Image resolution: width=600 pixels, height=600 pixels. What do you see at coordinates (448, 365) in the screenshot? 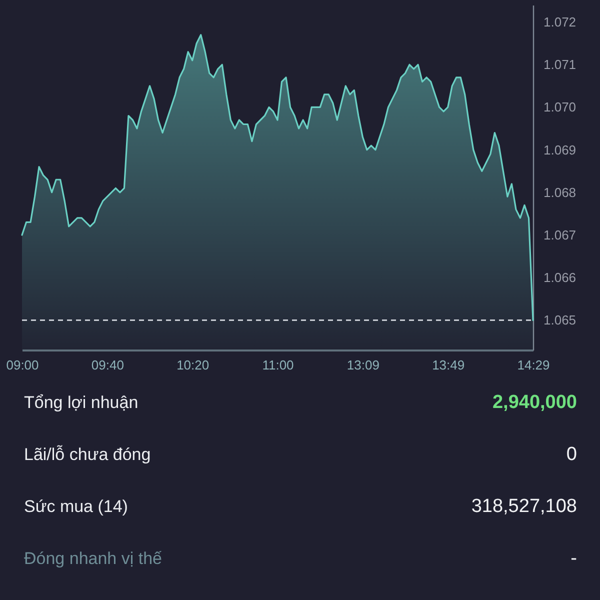
I see `x-tick-label: 13:49` at bounding box center [448, 365].